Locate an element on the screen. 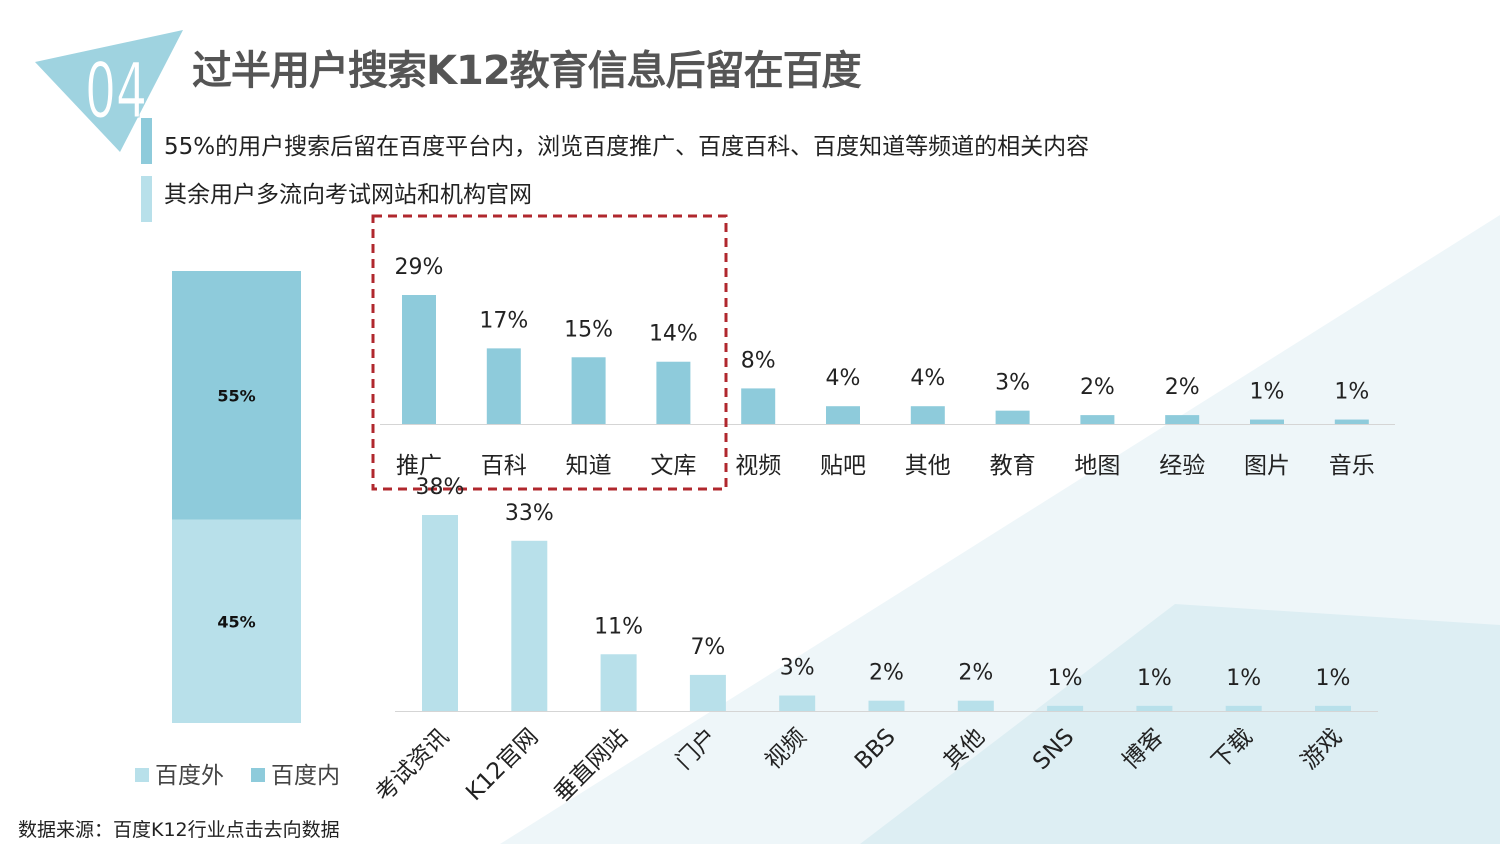 The image size is (1500, 844). inside-category-label: 其他 is located at coordinates (928, 466).